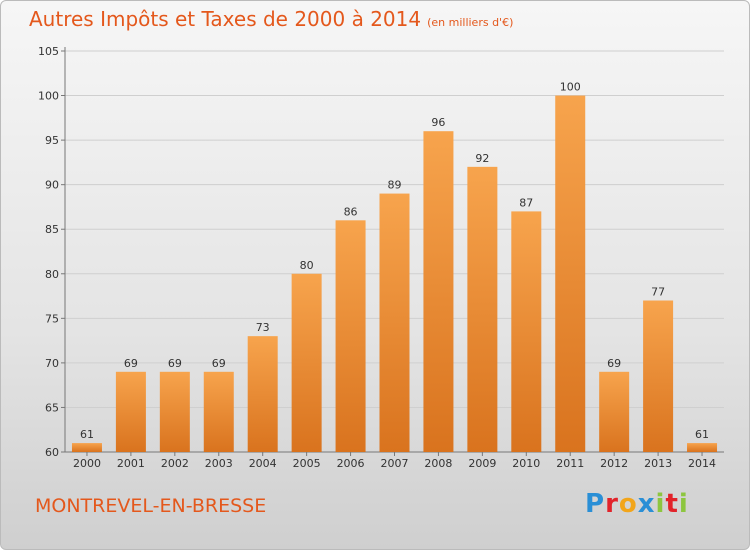 The width and height of the screenshot is (750, 550). I want to click on bar-value-label: 89, so click(395, 185).